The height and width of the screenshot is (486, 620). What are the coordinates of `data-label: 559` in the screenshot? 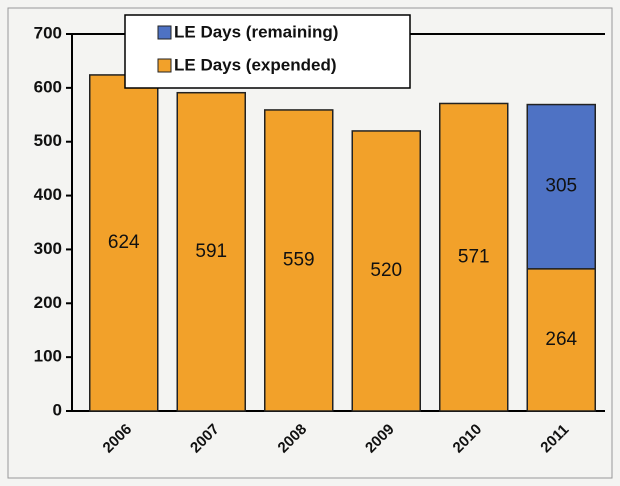 It's located at (299, 259).